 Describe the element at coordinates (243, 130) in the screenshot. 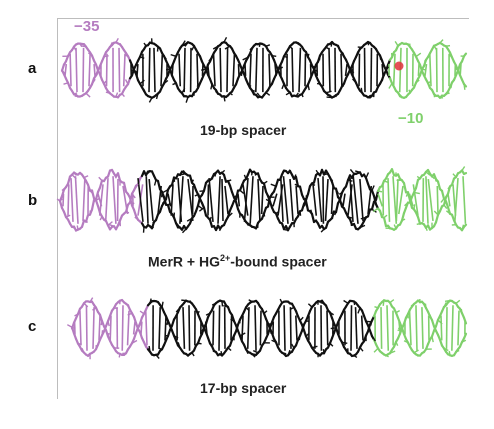

I see `caption-a: 19-bp spacer` at that location.